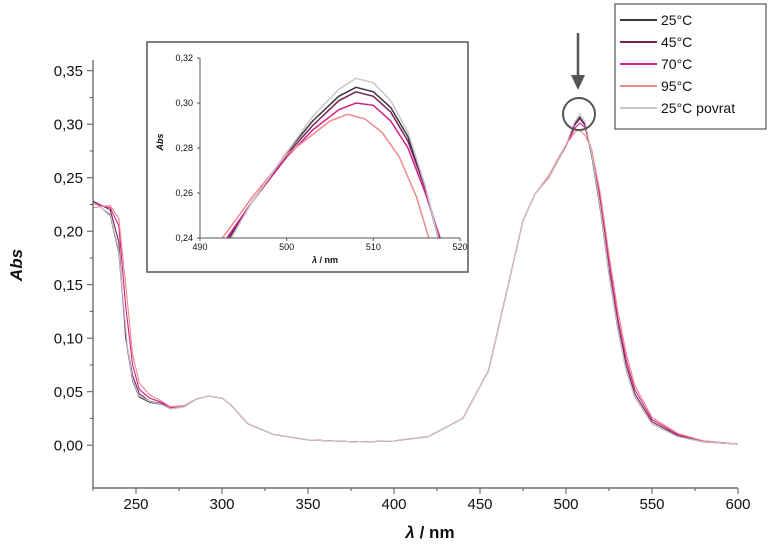 The height and width of the screenshot is (545, 769). What do you see at coordinates (429, 532) in the screenshot?
I see `x-axis-title: λ / nm` at bounding box center [429, 532].